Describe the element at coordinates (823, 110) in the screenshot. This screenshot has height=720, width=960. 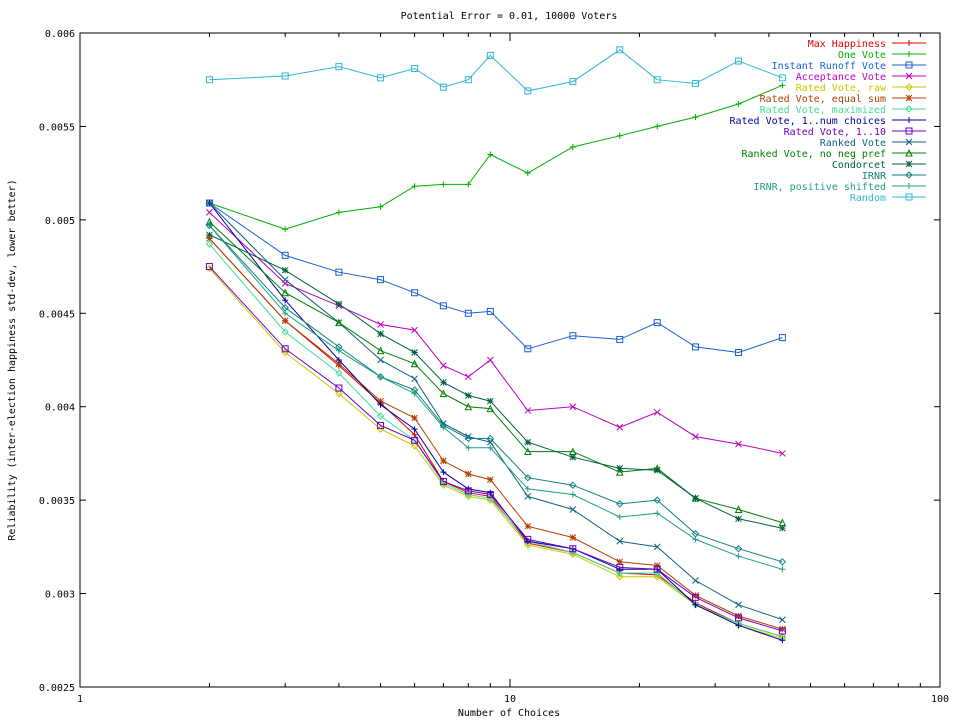
I see `legend-label: Rated Vote, maximized` at that location.